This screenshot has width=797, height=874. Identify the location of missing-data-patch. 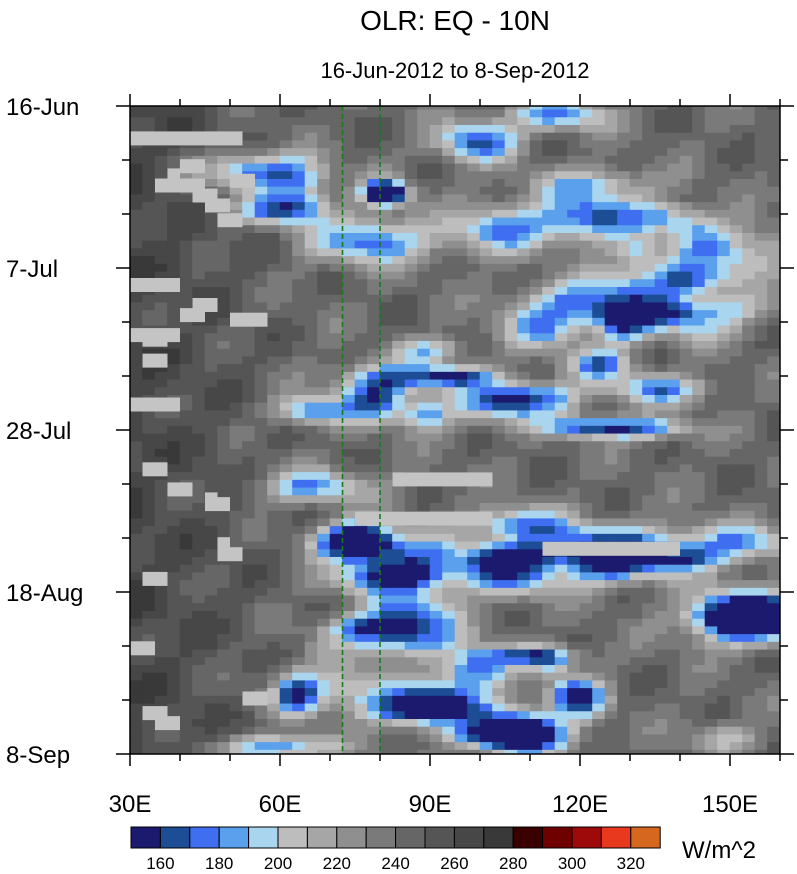
(192, 315).